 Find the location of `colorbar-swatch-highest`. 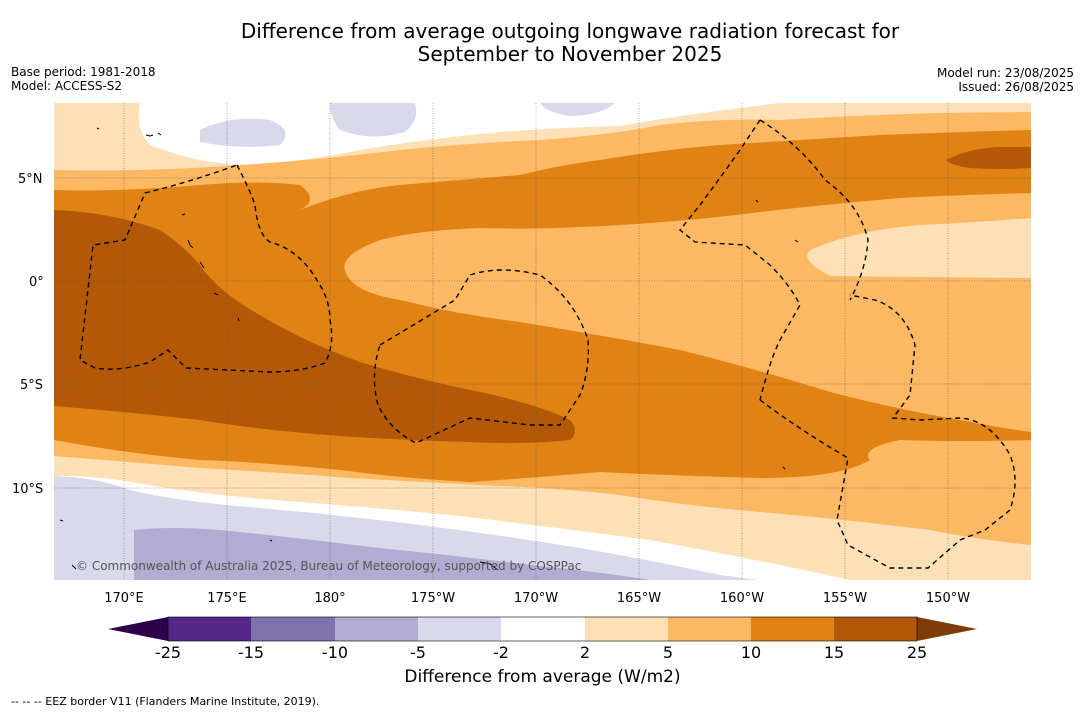

colorbar-swatch-highest is located at coordinates (947, 629).